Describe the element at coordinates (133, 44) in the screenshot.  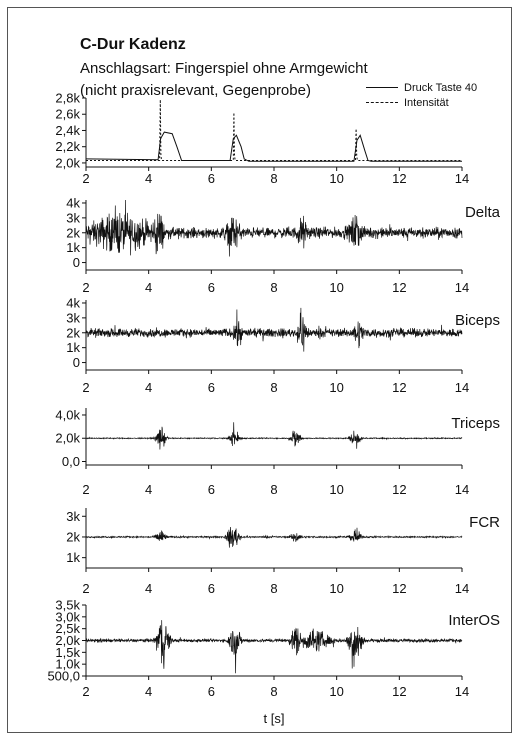
I see `figure-title: C-Dur Kadenz` at that location.